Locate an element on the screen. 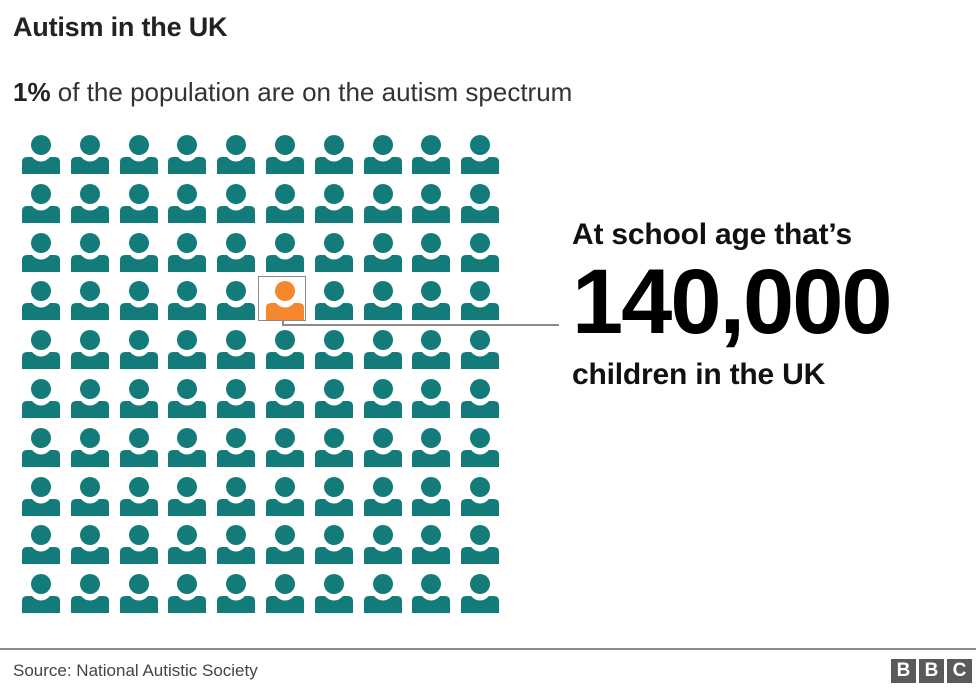 Image resolution: width=976 pixels, height=694 pixels. footer-divider is located at coordinates (488, 649).